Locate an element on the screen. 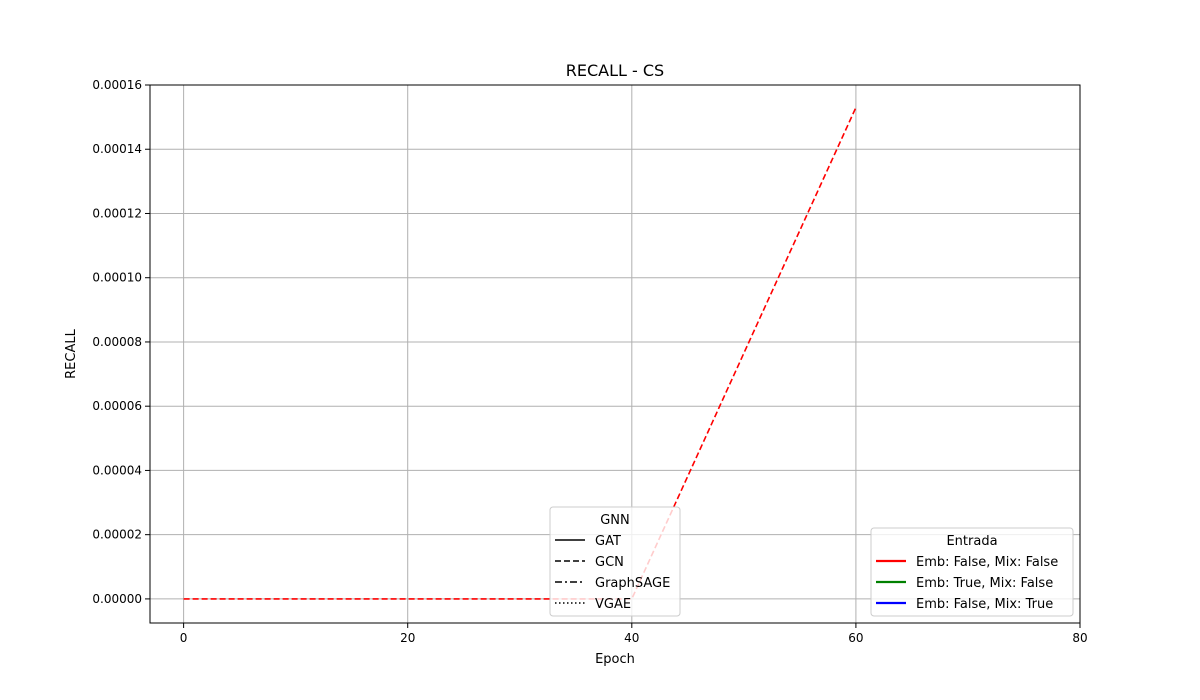  y-tick-label: 0.00006 is located at coordinates (117, 406).